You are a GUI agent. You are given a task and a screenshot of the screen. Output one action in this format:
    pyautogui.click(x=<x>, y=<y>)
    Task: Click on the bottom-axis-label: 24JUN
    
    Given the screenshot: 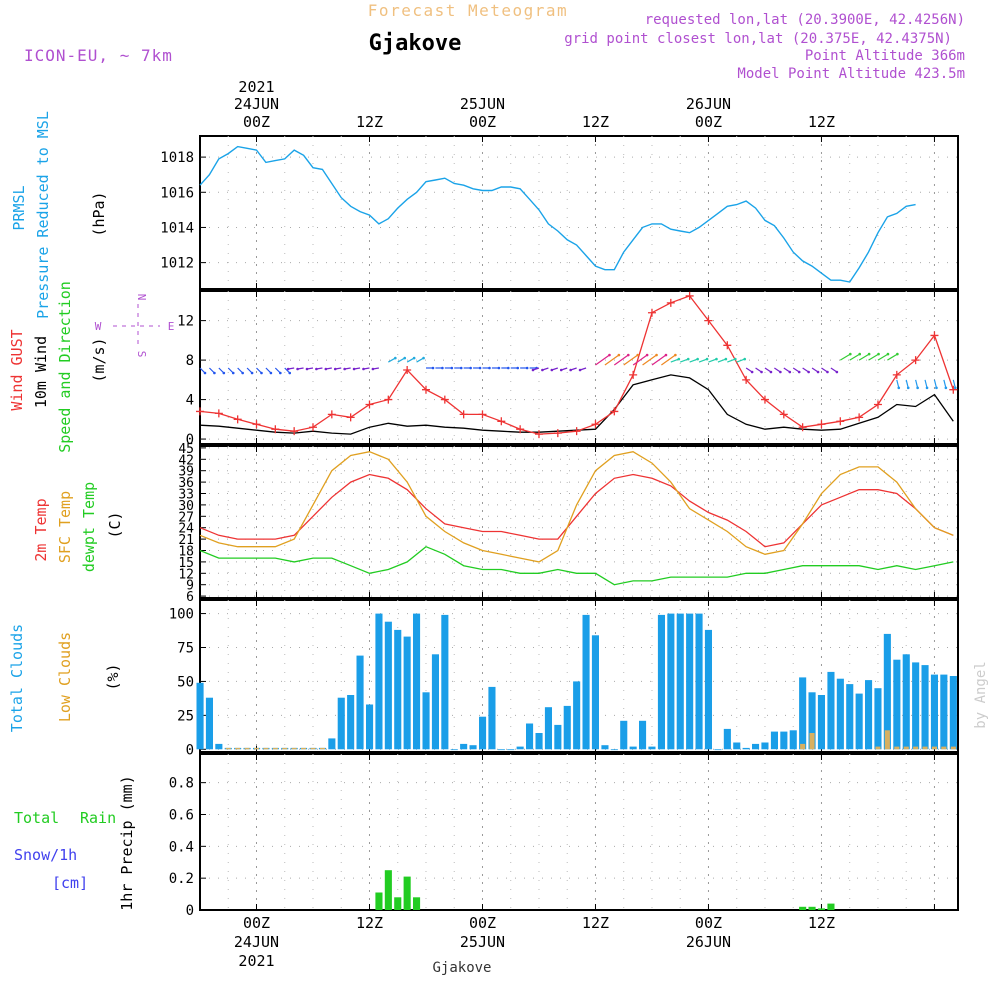 What is the action you would take?
    pyautogui.click(x=256, y=942)
    